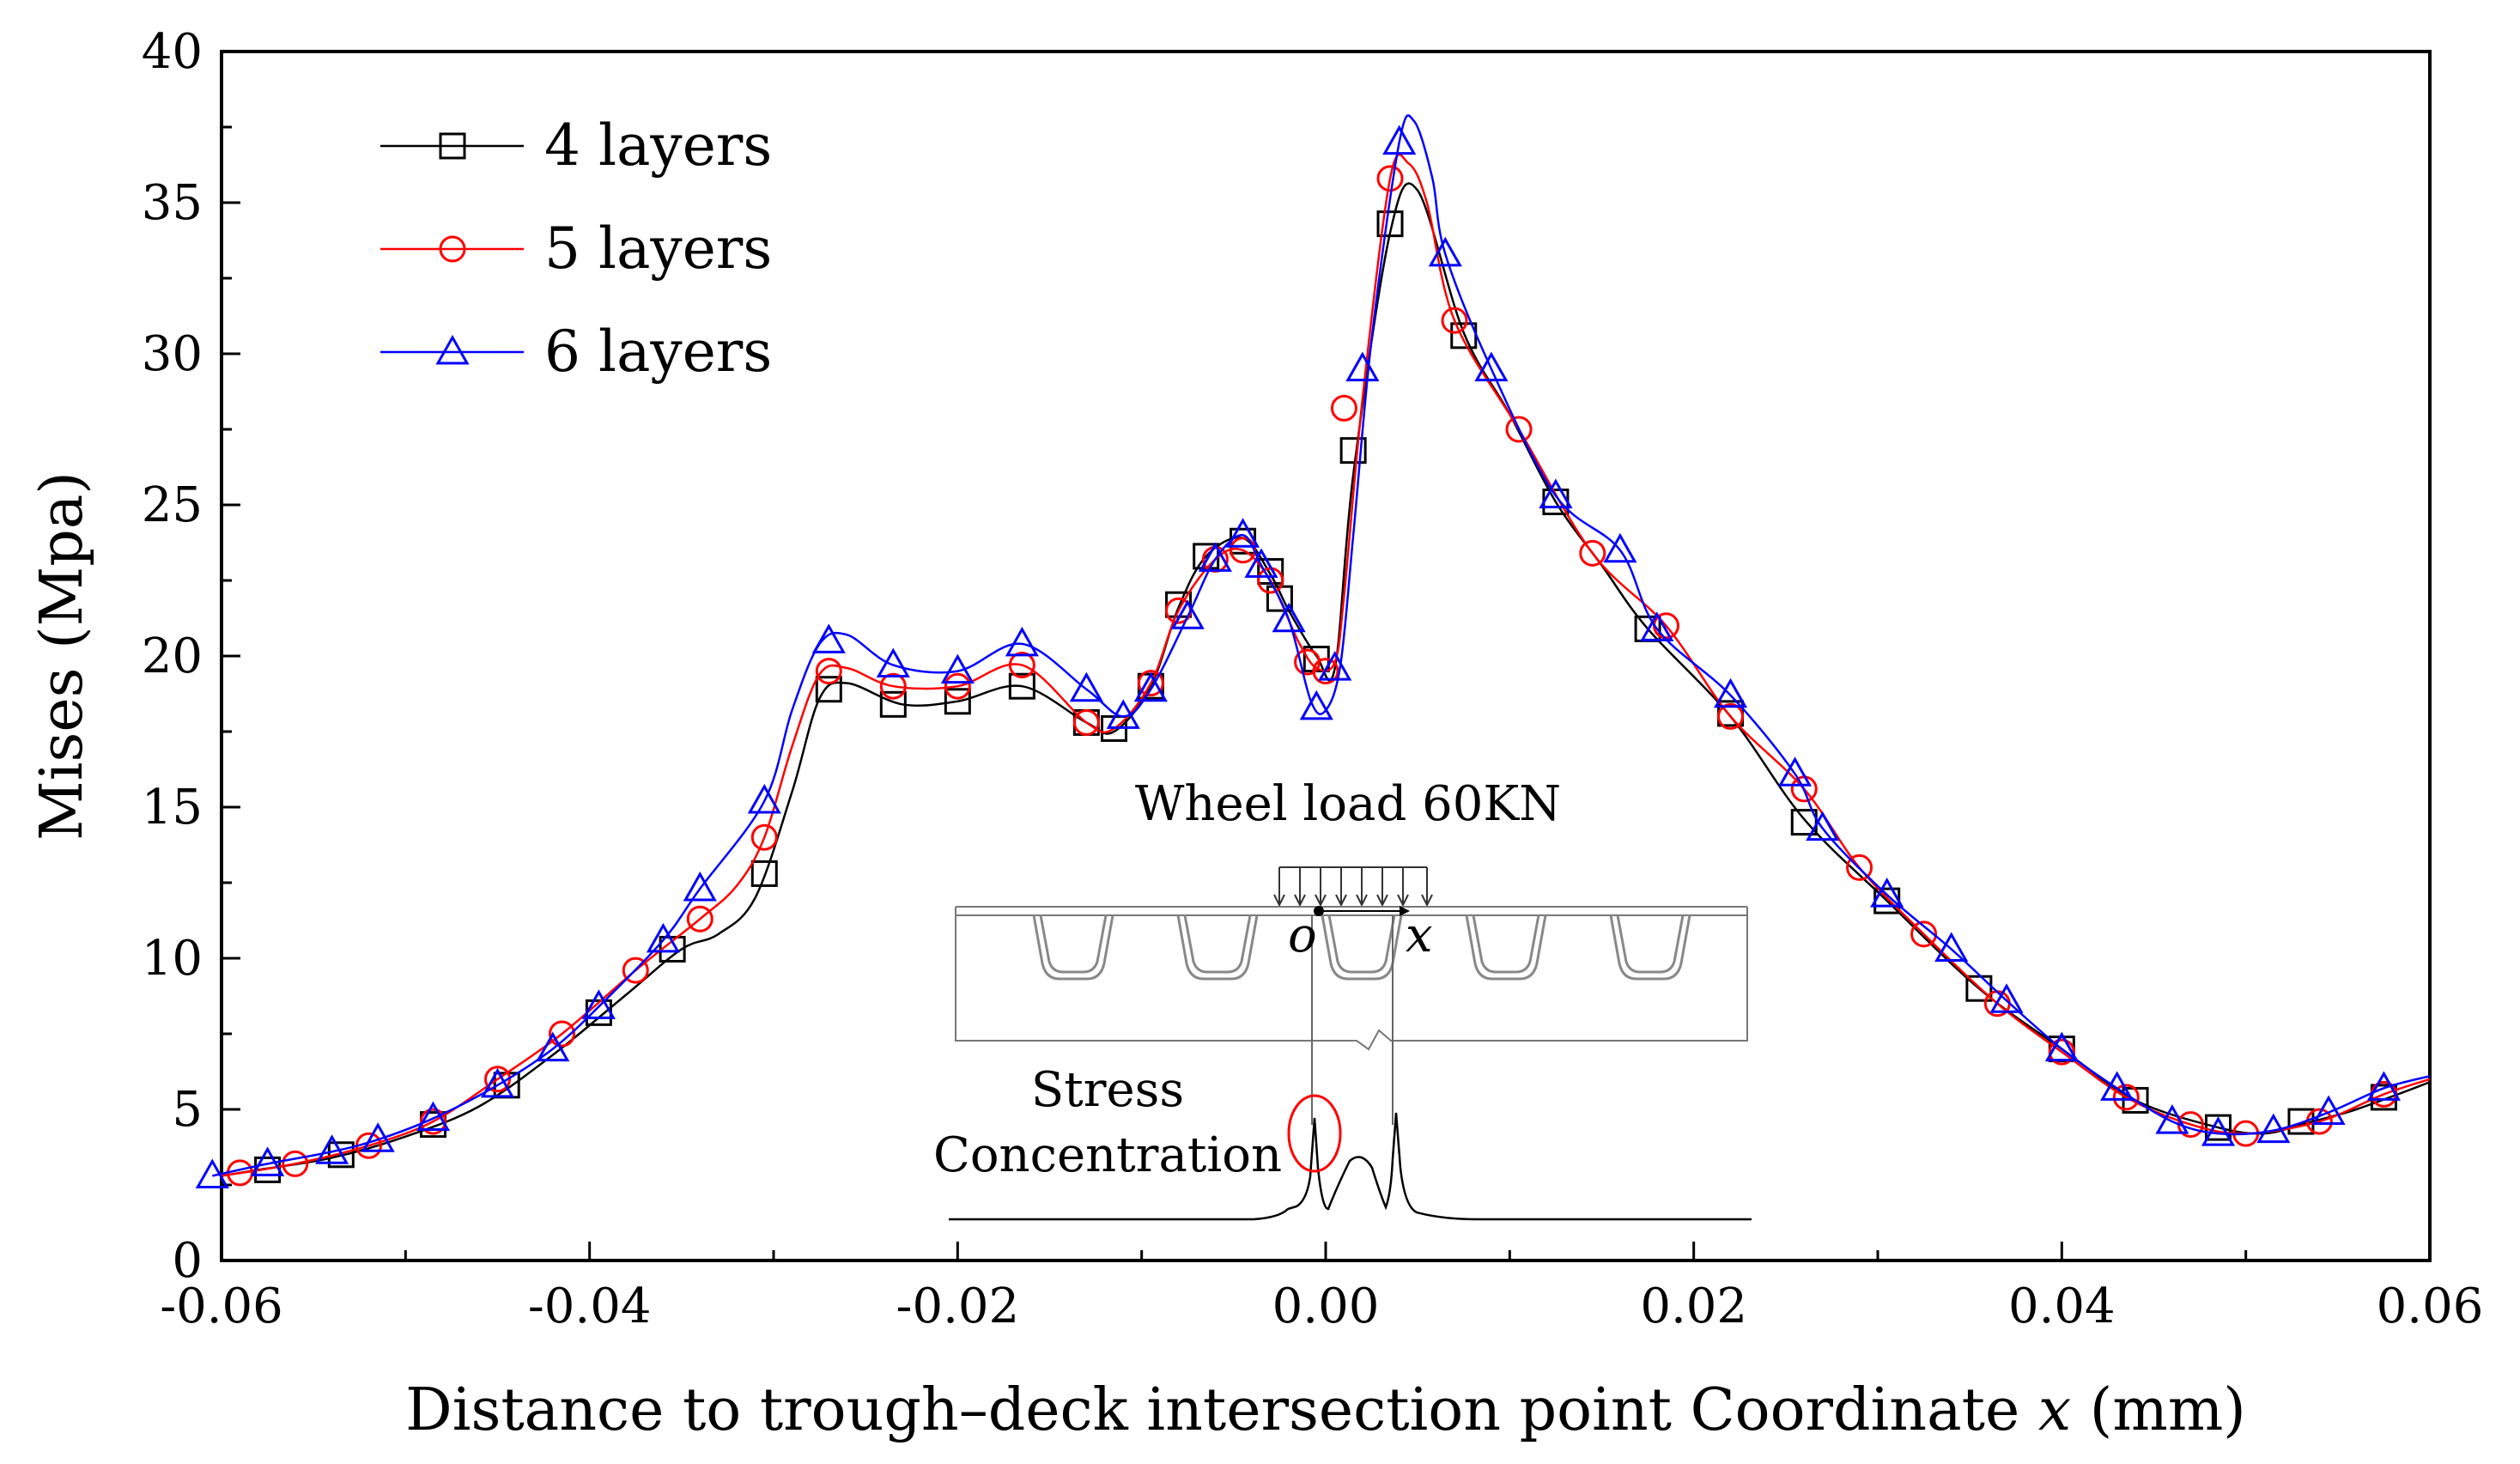 Image resolution: width=2520 pixels, height=1464 pixels. I want to click on x-tick-label: -0.02, so click(958, 1307).